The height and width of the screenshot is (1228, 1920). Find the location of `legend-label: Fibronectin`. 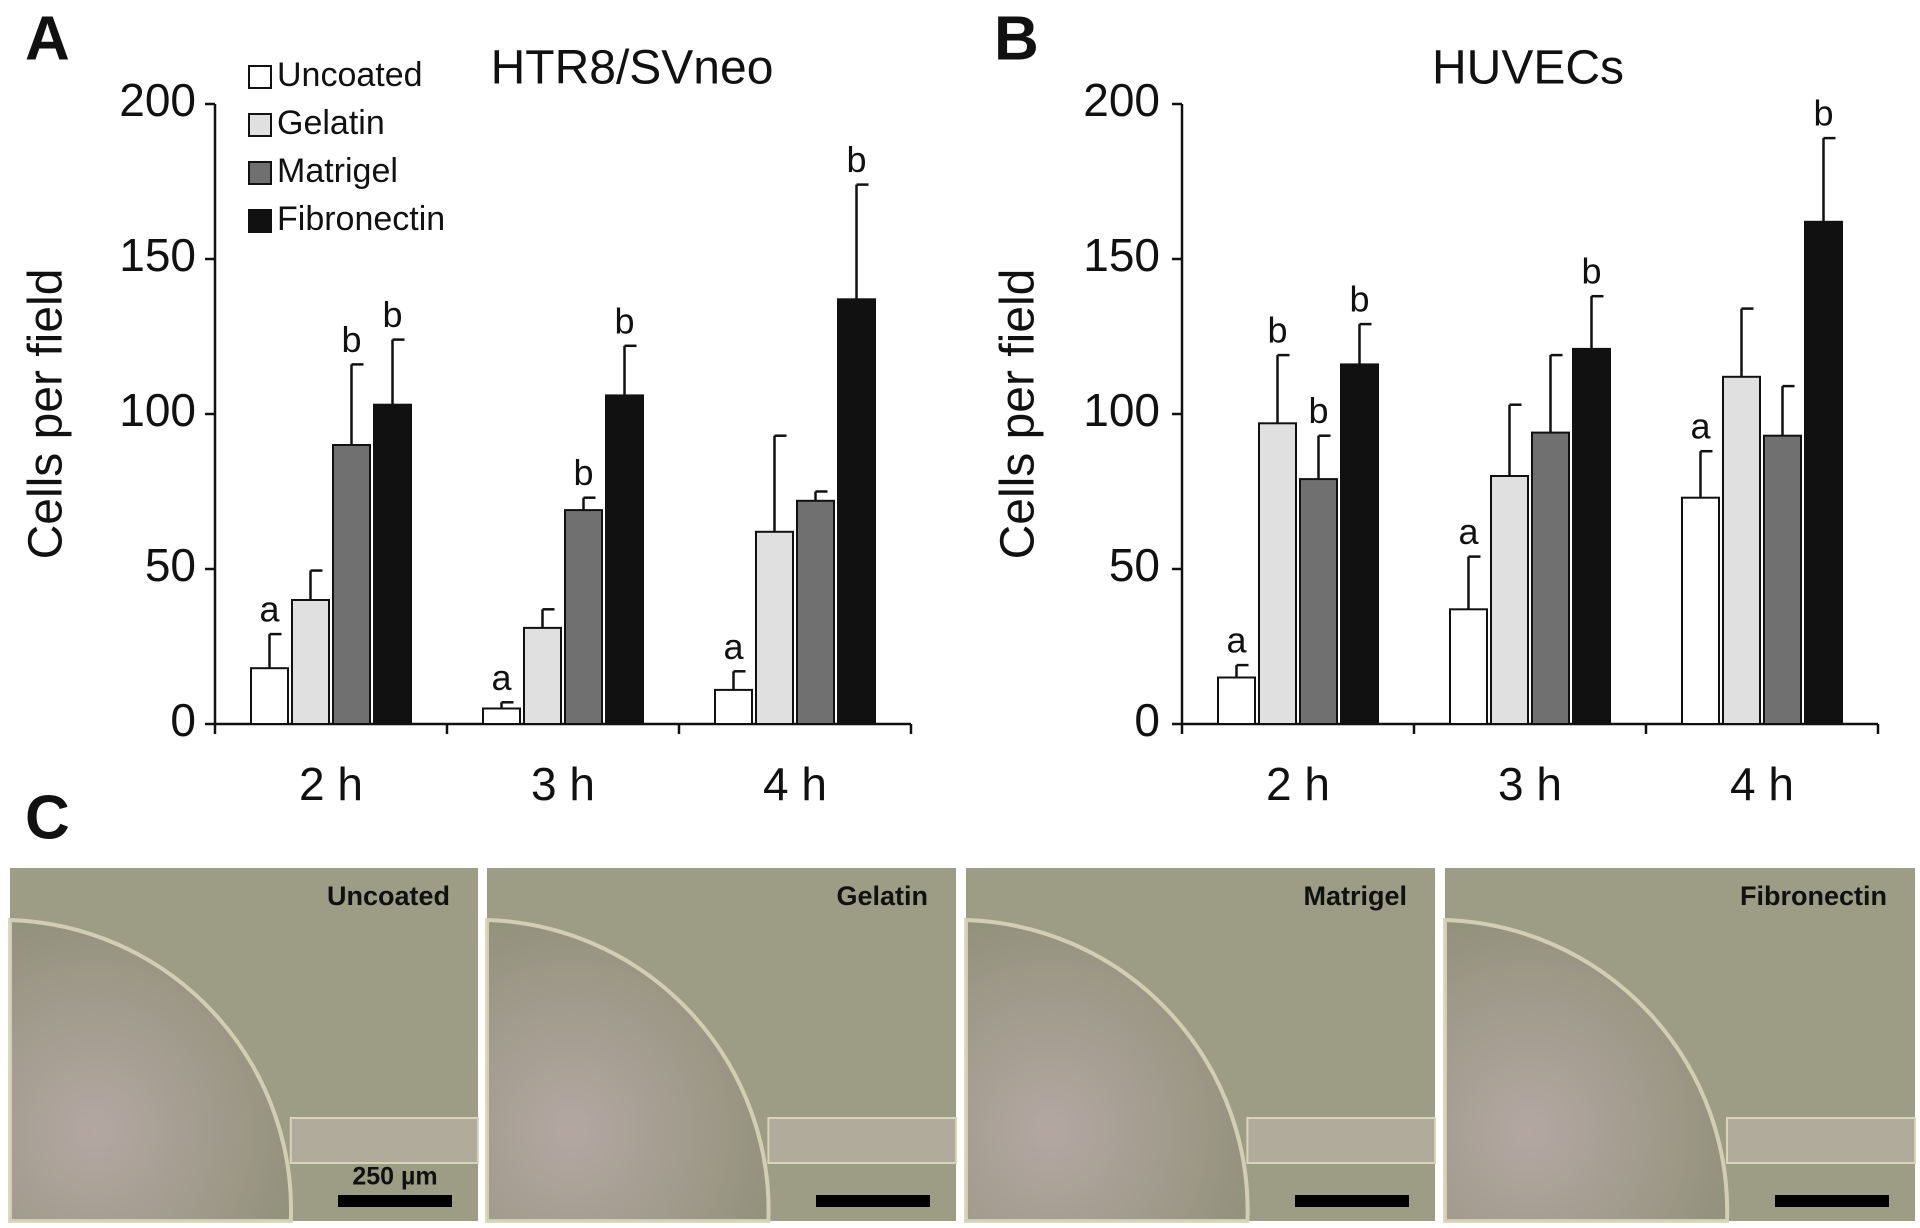

legend-label: Fibronectin is located at coordinates (361, 219).